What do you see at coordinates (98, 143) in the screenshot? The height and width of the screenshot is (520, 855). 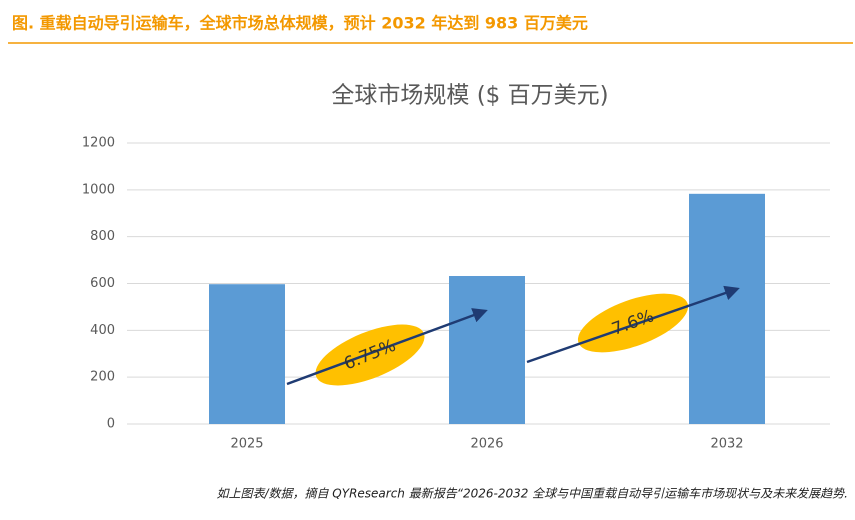 I see `y-tick-label: 1200` at bounding box center [98, 143].